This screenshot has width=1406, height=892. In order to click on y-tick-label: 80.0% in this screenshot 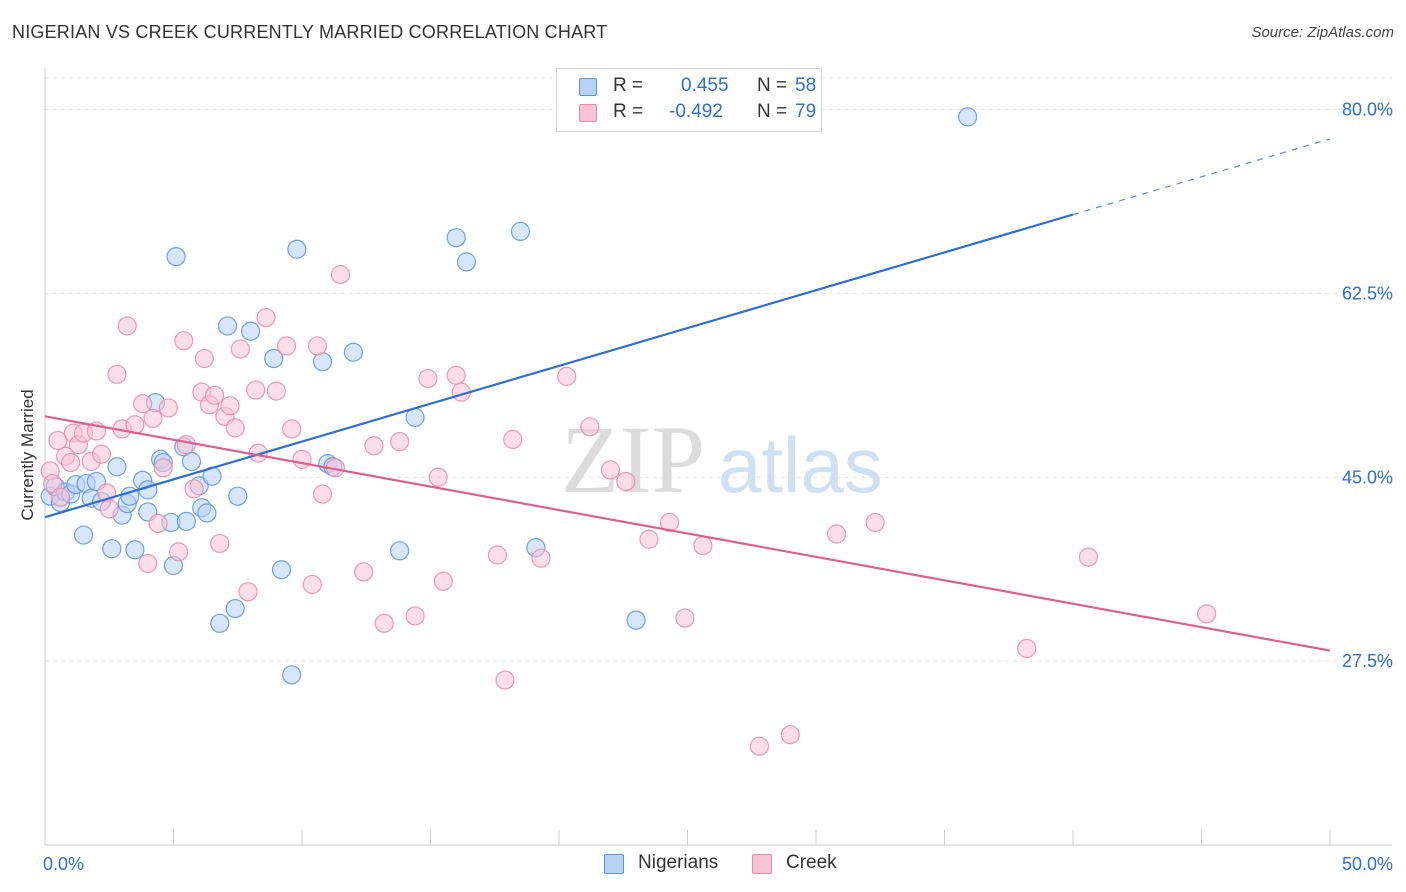, I will do `click(1367, 110)`.